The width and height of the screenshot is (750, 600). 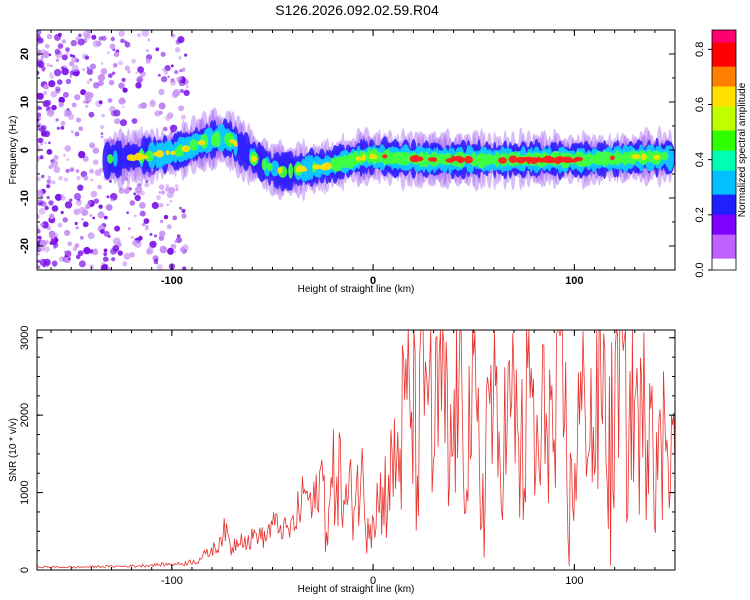 I want to click on spectrogram-x-tick-label: 0, so click(x=373, y=281).